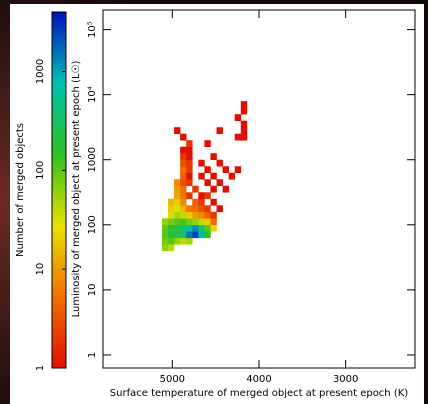 Image resolution: width=428 pixels, height=404 pixels. Describe the element at coordinates (92, 29) in the screenshot. I see `y-tick-label: 10⁵` at that location.